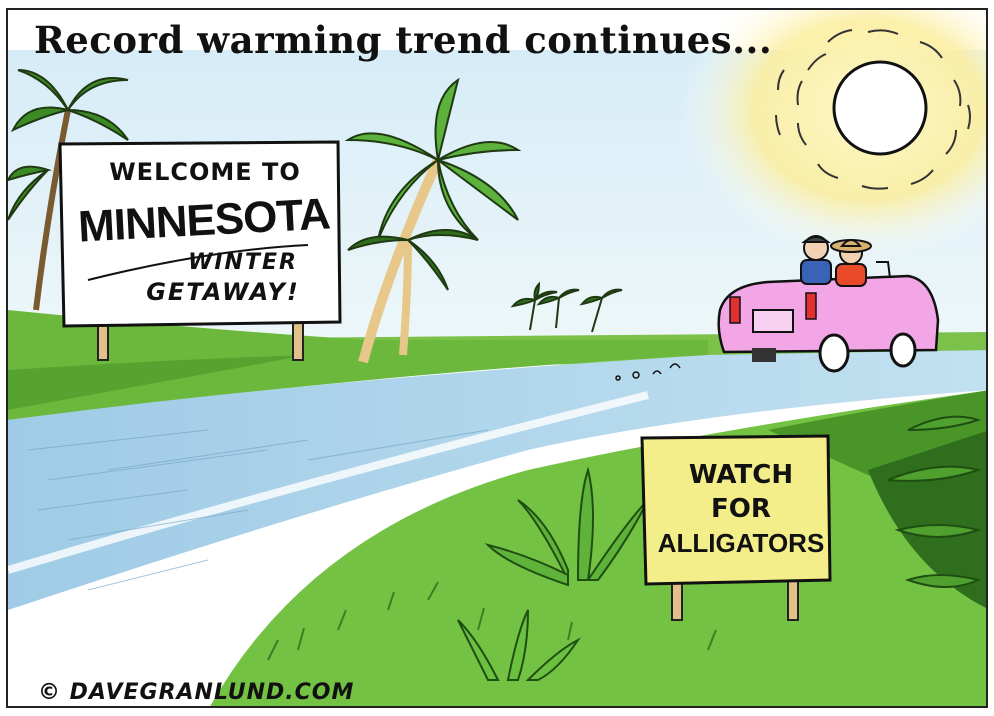 The height and width of the screenshot is (716, 994). I want to click on fern-plant, so click(934, 501).